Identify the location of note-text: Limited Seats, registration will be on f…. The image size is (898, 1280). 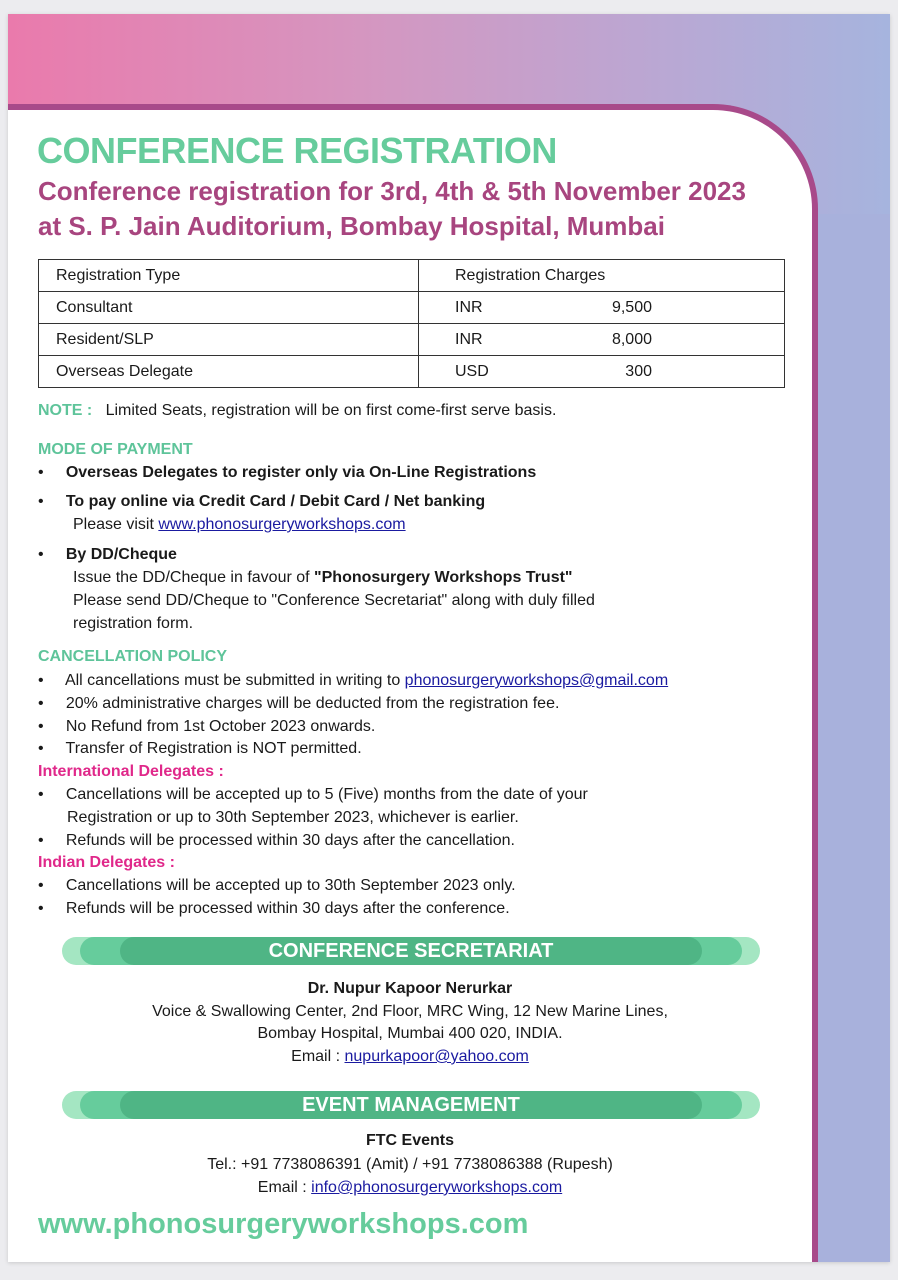
(331, 410).